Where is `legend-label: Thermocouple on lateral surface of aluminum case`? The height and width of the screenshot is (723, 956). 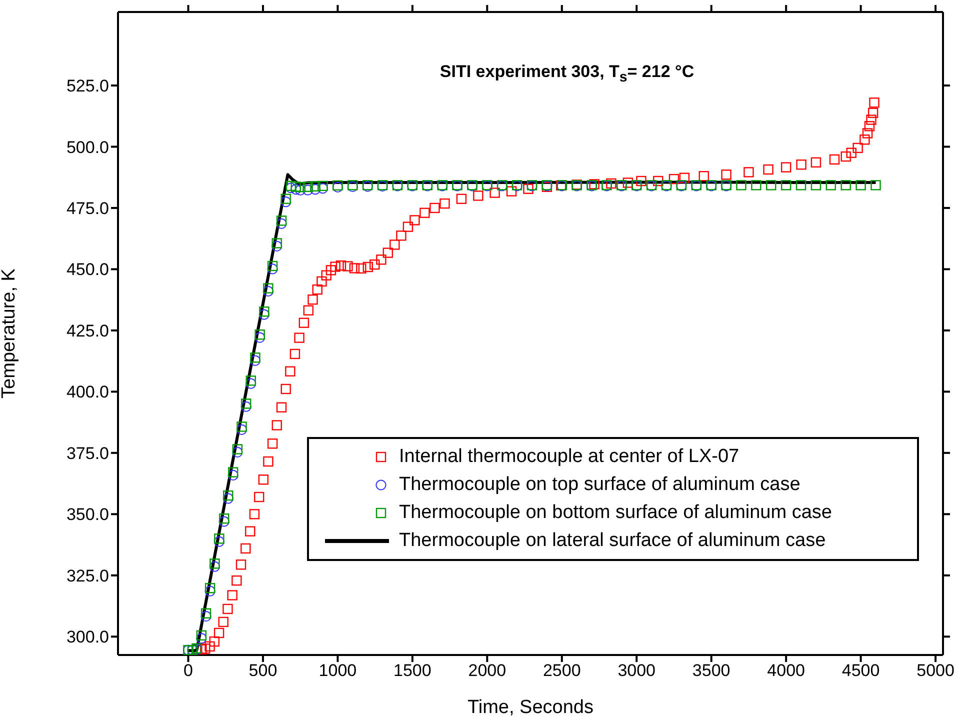
legend-label: Thermocouple on lateral surface of aluminum case is located at coordinates (612, 541).